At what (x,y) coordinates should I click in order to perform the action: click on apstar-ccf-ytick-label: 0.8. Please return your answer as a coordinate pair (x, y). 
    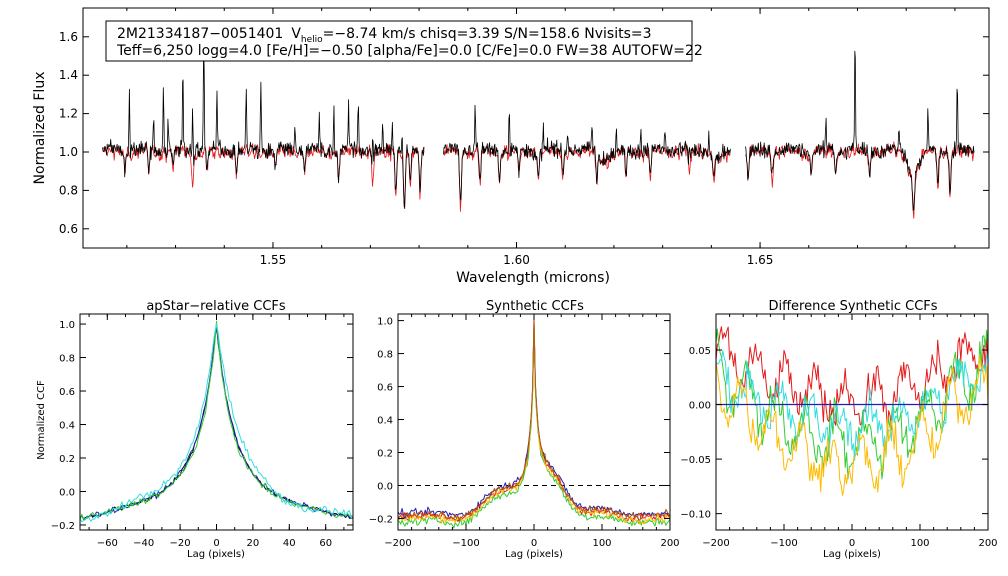
    Looking at the image, I should click on (67, 359).